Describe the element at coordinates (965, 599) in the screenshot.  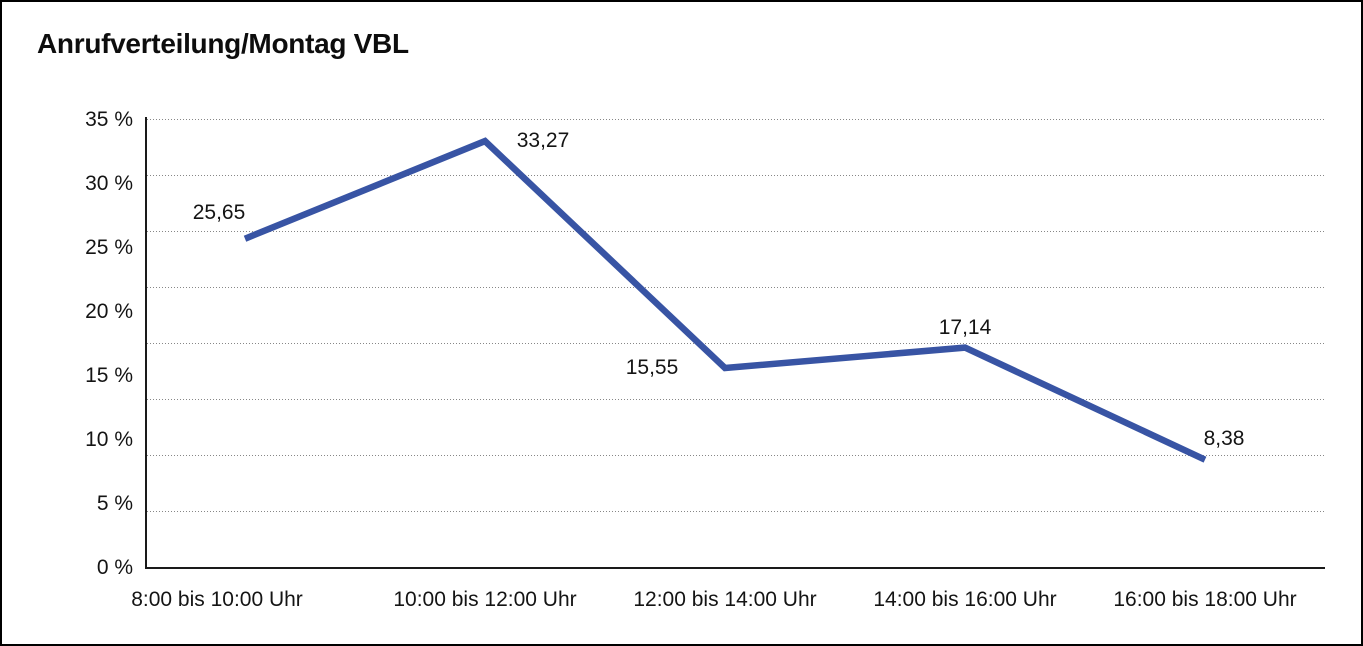
I see `x-tick-label: 14:00 bis 16:00 Uhr` at that location.